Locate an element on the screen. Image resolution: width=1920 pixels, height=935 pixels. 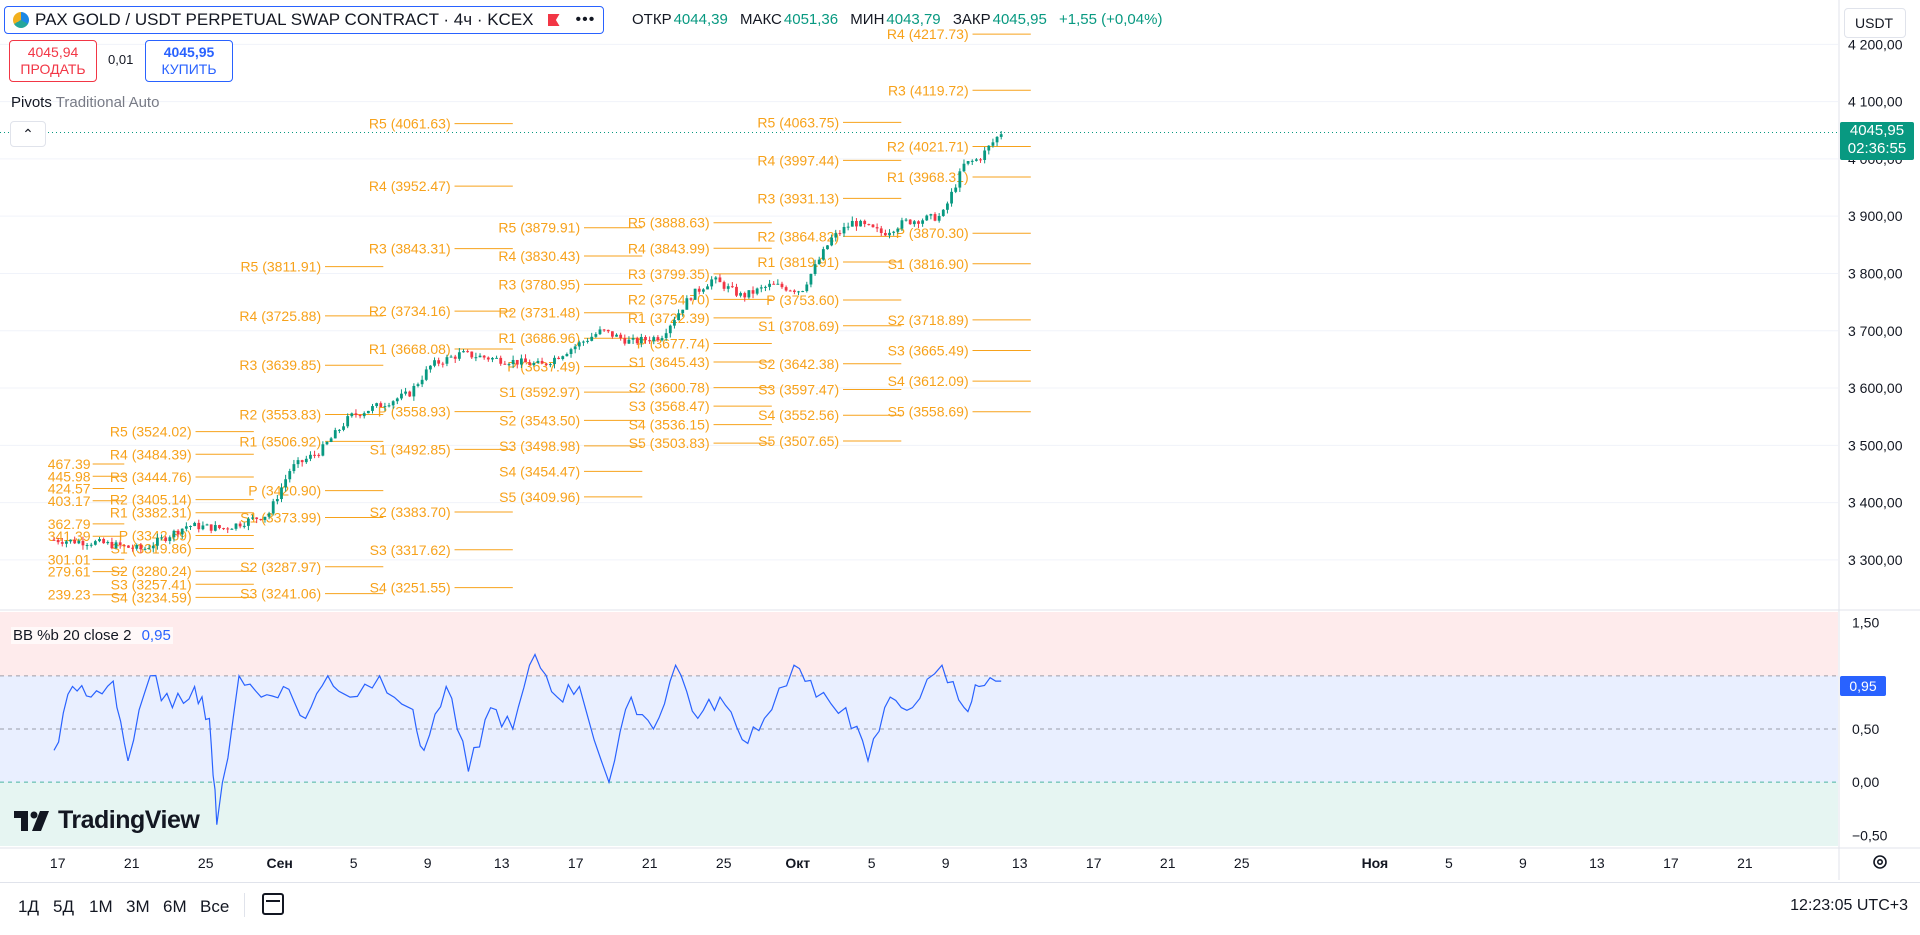
time-tick-label: 13 is located at coordinates (502, 863).